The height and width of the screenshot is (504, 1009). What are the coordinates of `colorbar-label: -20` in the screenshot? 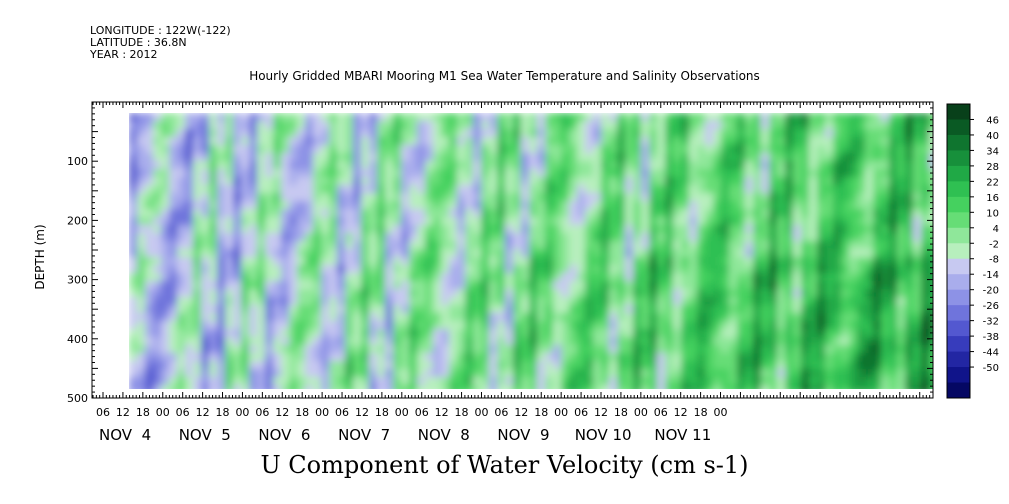 It's located at (991, 291).